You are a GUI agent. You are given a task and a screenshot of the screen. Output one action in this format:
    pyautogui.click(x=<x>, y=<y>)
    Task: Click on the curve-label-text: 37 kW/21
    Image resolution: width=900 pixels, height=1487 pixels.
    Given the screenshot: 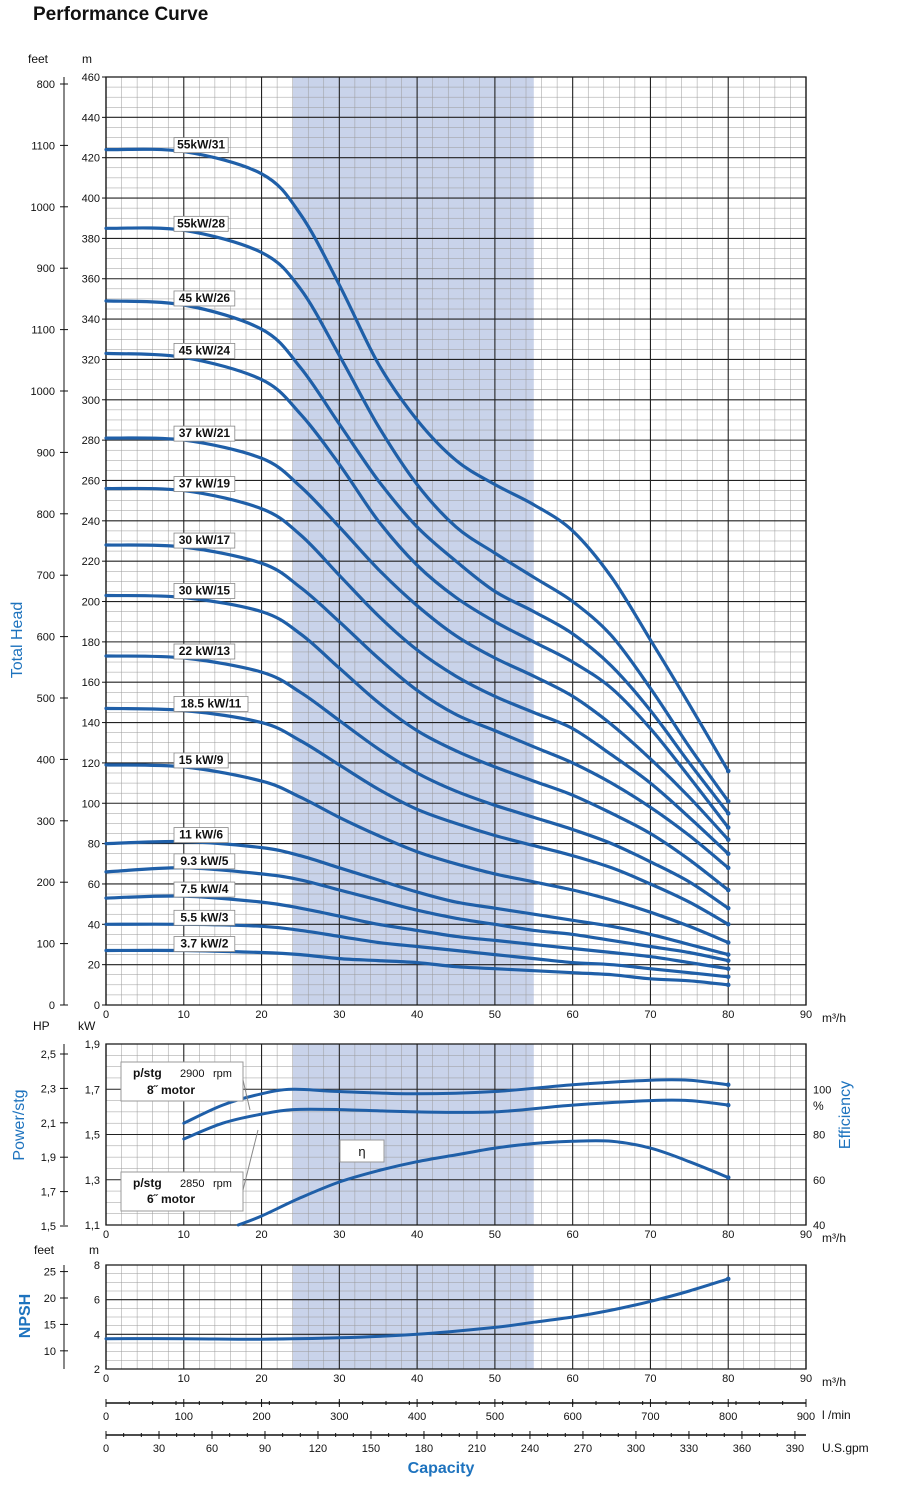 What is the action you would take?
    pyautogui.click(x=205, y=433)
    